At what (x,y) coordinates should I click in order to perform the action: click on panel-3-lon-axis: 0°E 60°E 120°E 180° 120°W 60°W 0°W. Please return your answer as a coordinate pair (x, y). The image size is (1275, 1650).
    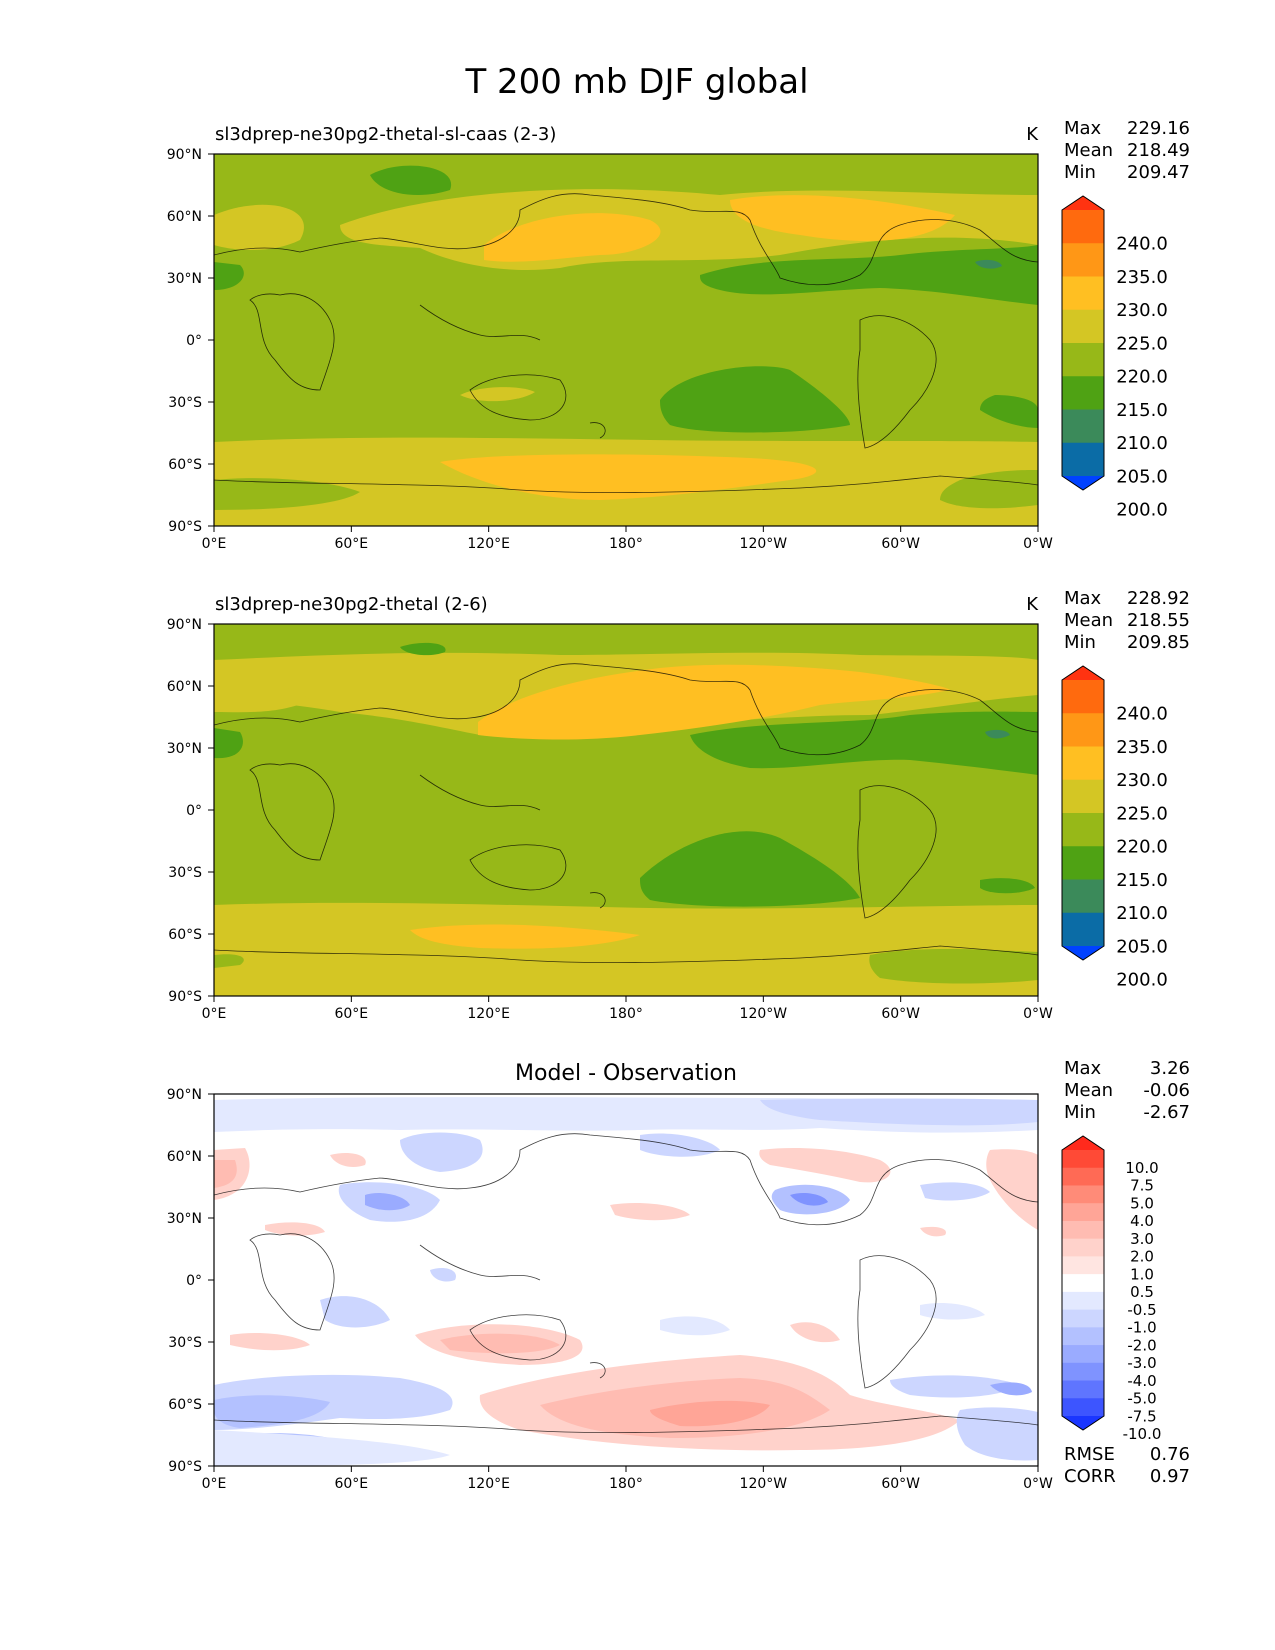
    Looking at the image, I should click on (627, 1479).